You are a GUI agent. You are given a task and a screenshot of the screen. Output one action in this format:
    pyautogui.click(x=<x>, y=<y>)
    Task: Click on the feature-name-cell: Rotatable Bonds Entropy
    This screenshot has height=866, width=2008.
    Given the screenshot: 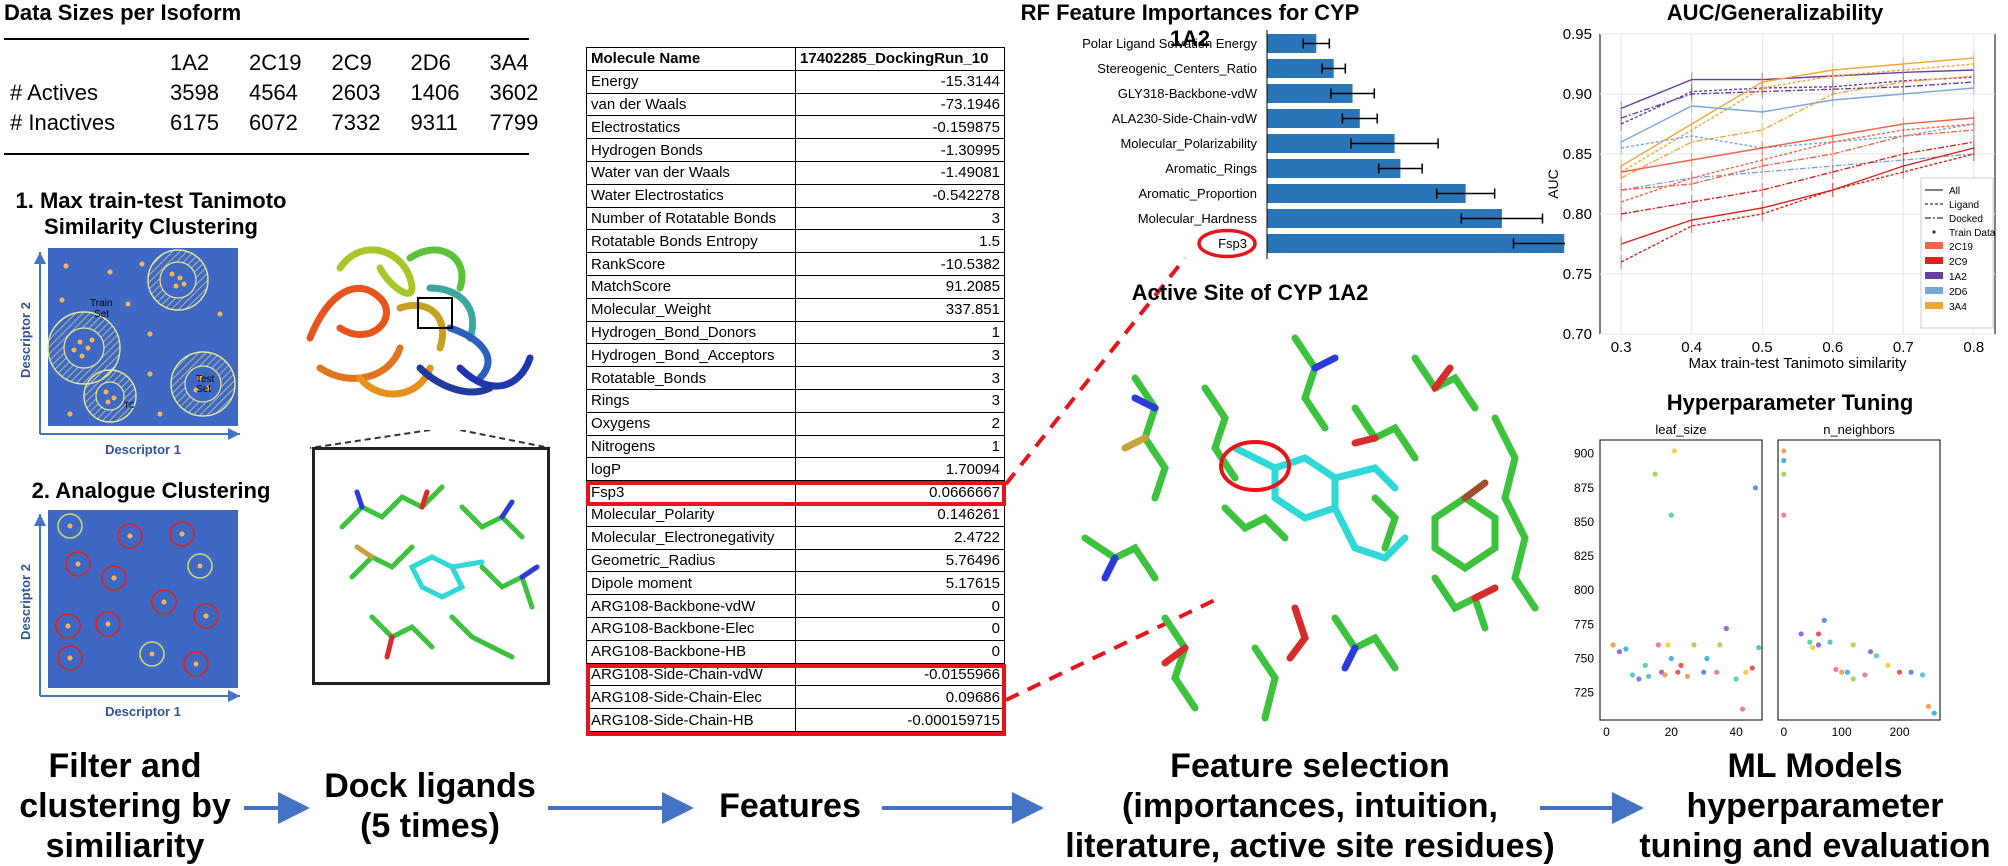 What is the action you would take?
    pyautogui.click(x=691, y=241)
    